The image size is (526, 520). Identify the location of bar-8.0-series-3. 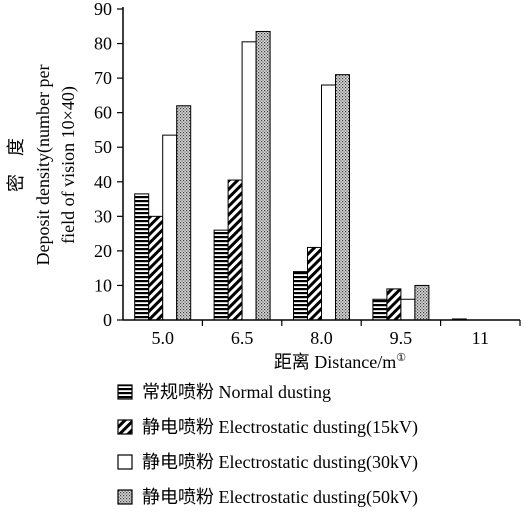
(328, 202).